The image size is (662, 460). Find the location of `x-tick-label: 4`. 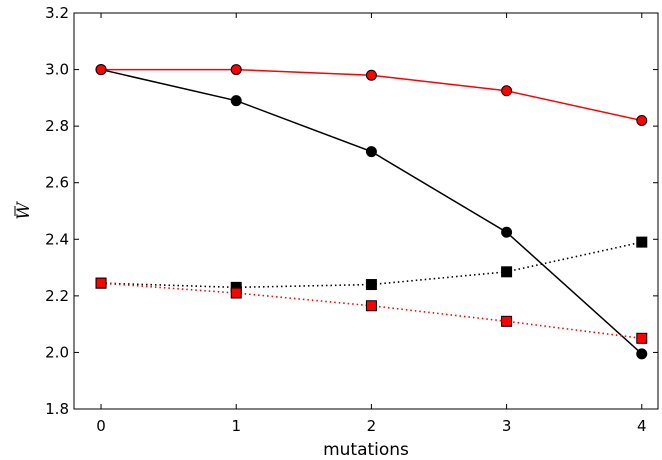

x-tick-label: 4 is located at coordinates (642, 426).